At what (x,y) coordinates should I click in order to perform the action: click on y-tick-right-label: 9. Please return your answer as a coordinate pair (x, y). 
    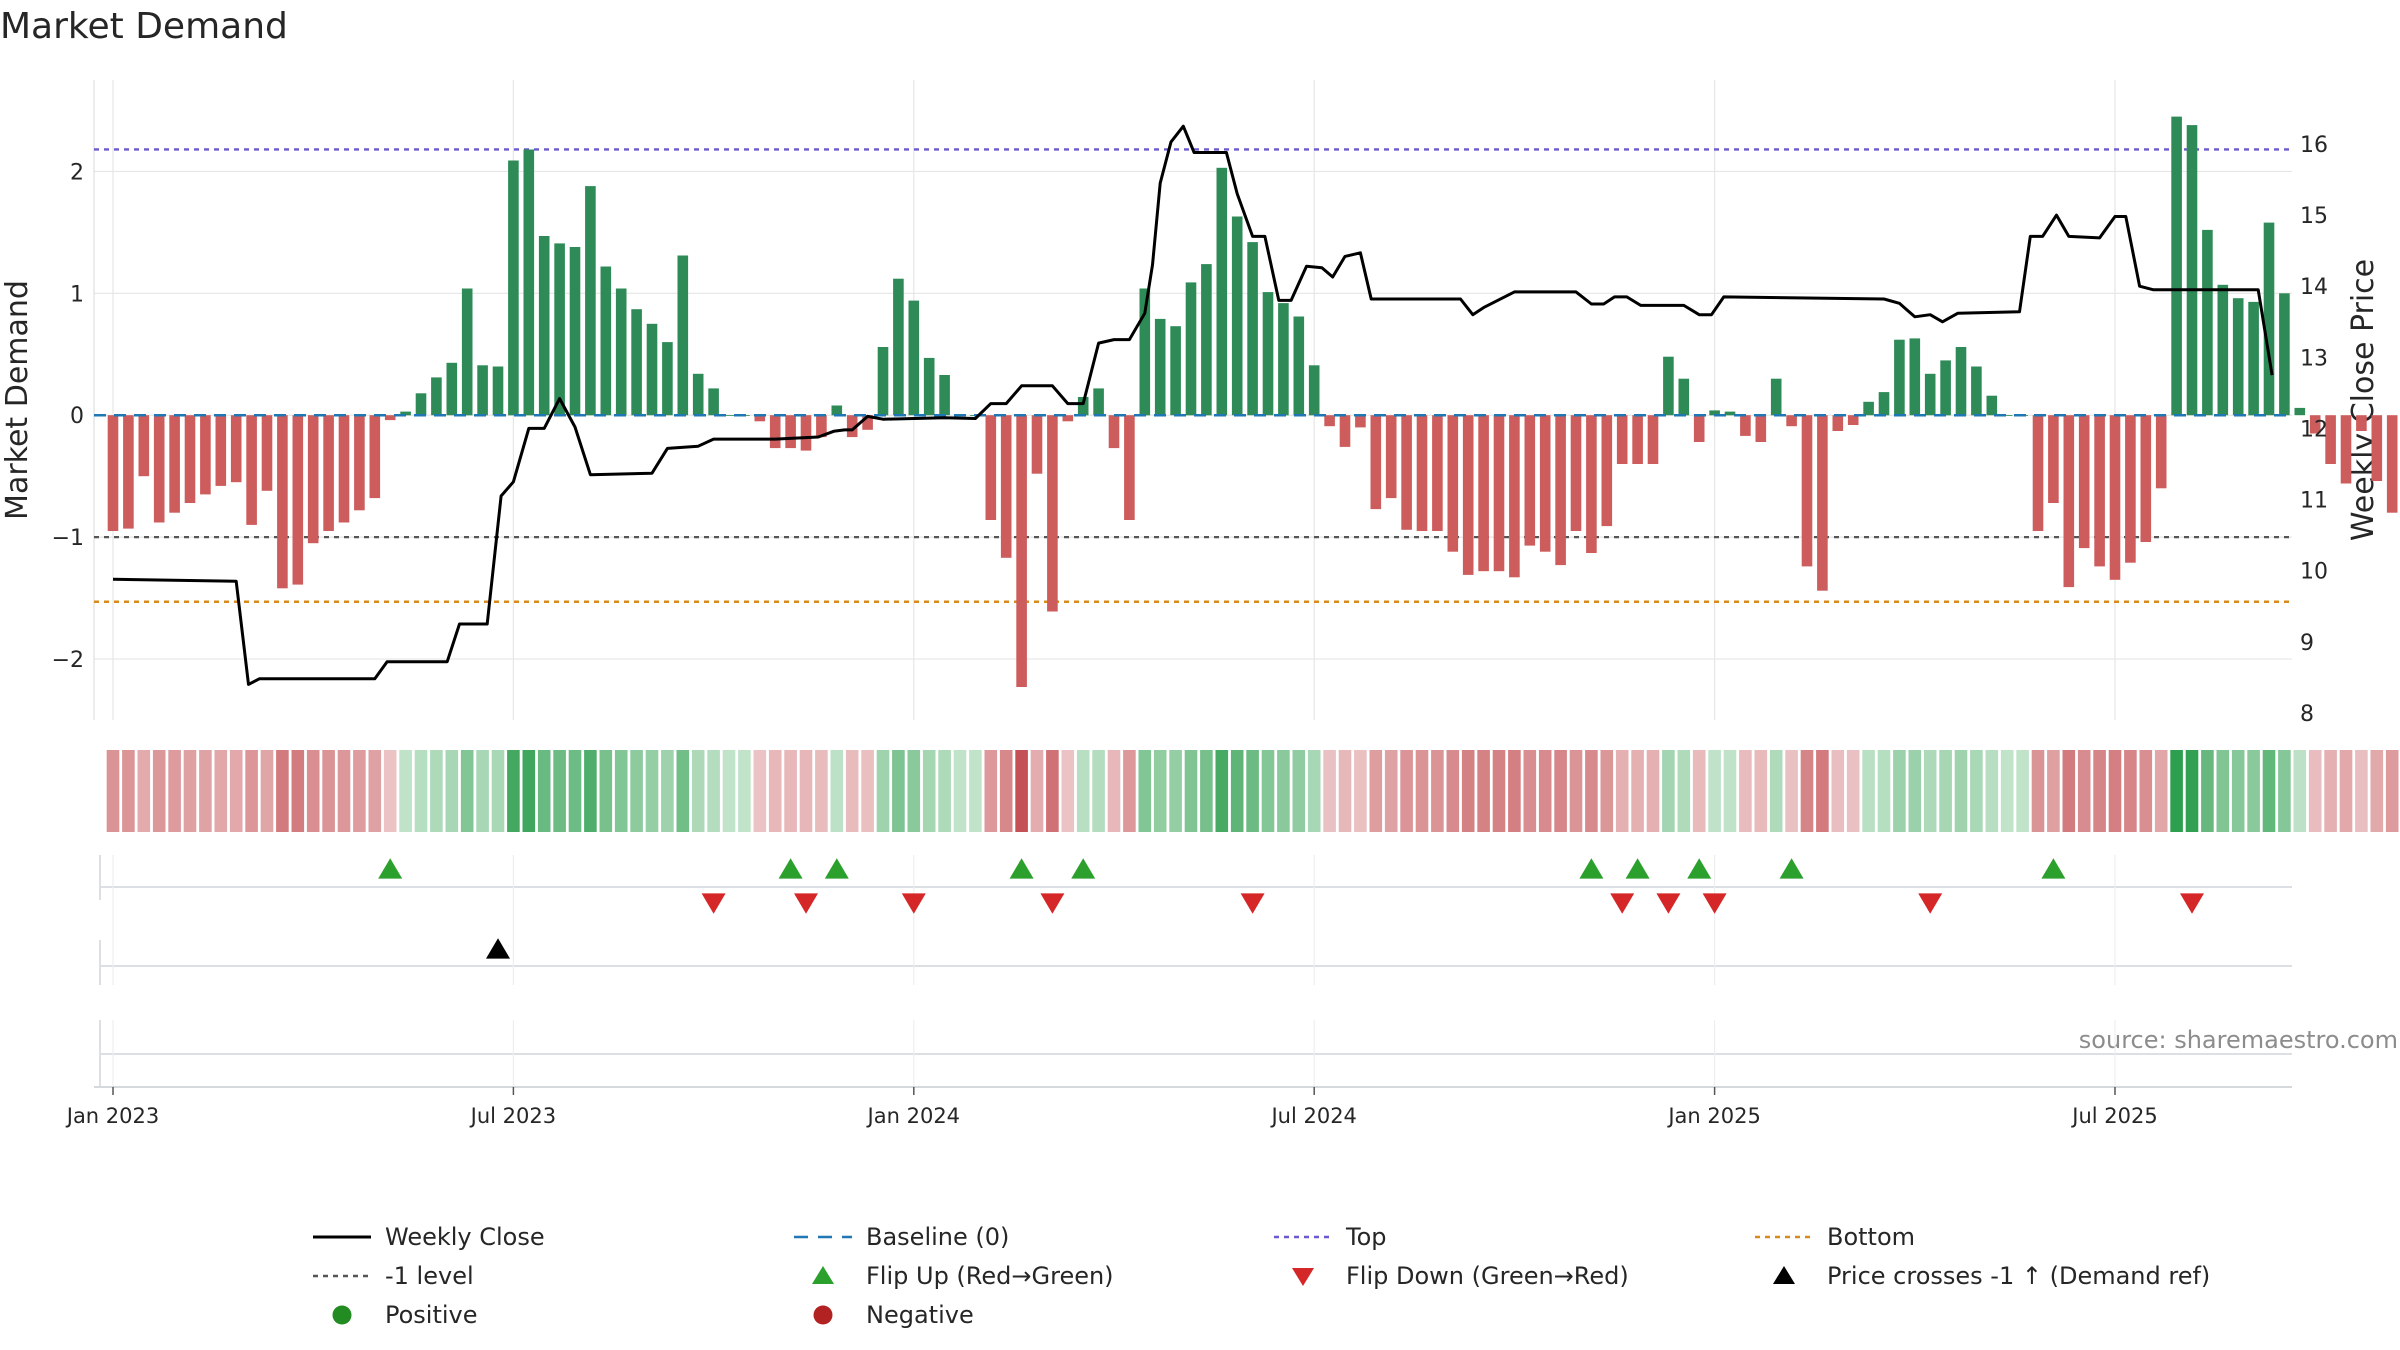
    Looking at the image, I should click on (2307, 643).